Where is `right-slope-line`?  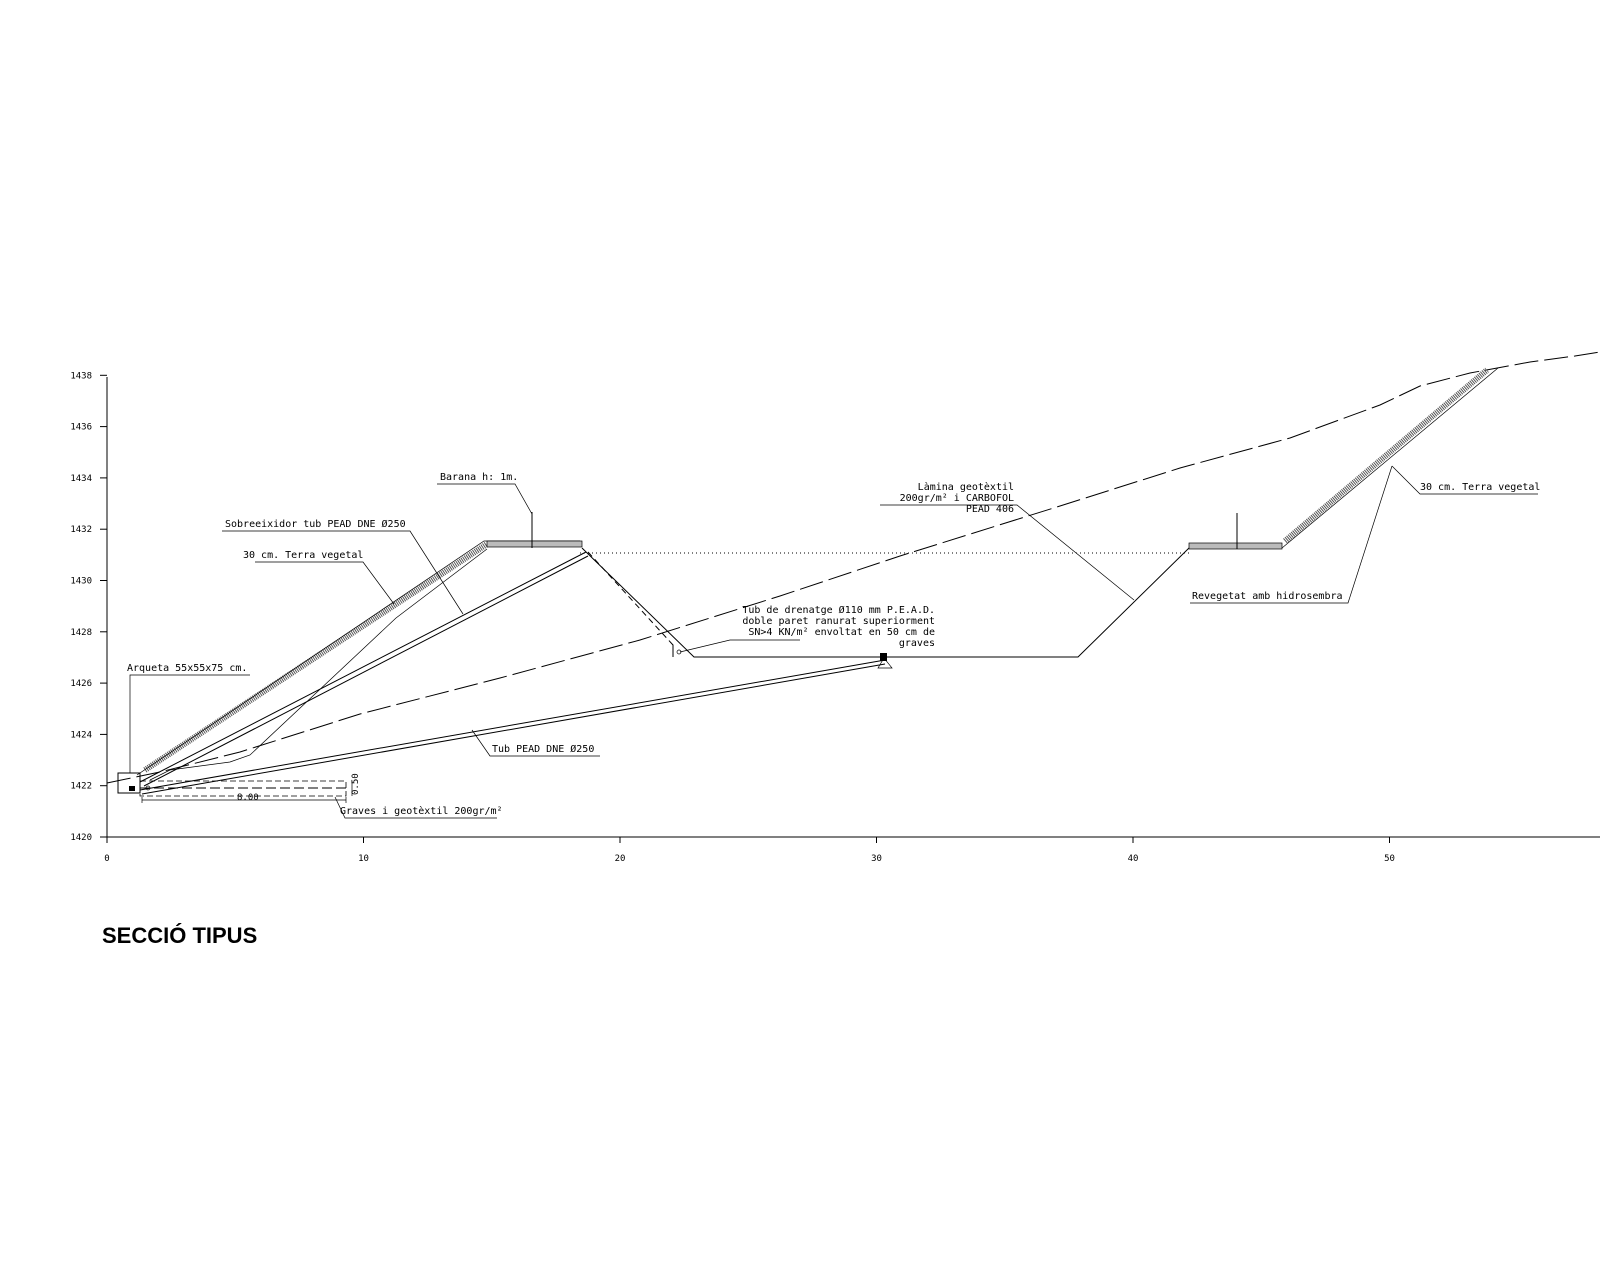 right-slope-line is located at coordinates (1390, 458).